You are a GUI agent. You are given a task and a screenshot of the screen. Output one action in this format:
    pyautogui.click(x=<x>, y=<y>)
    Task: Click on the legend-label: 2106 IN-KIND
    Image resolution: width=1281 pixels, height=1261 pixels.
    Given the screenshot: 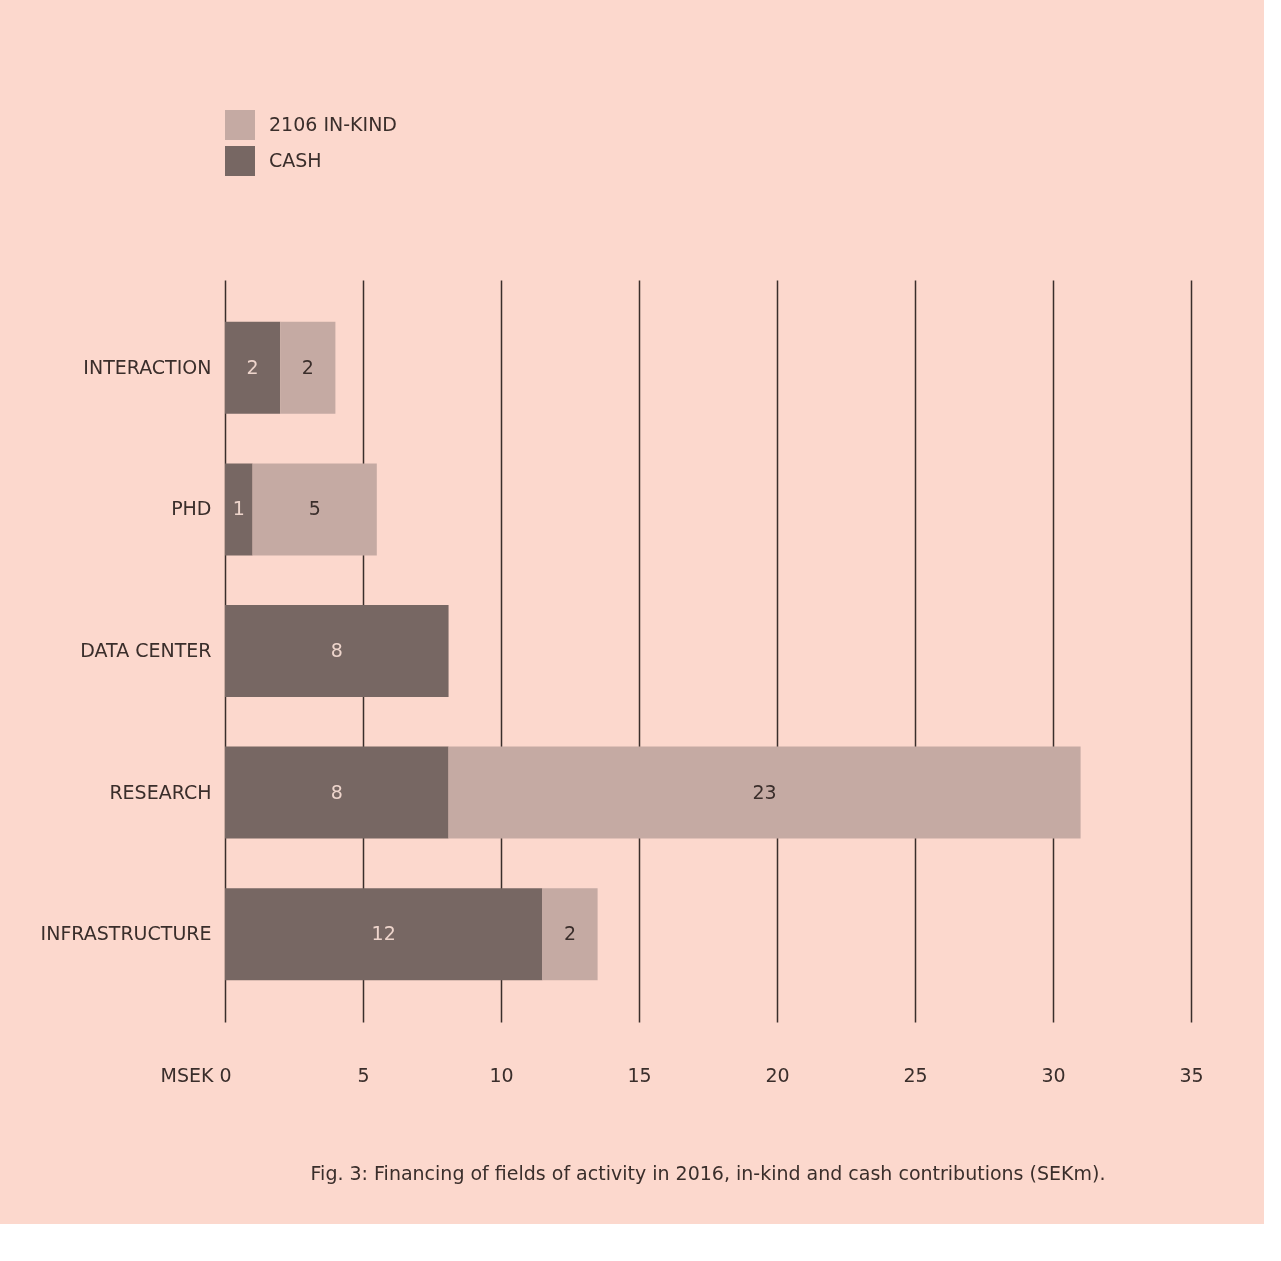 What is the action you would take?
    pyautogui.click(x=333, y=124)
    